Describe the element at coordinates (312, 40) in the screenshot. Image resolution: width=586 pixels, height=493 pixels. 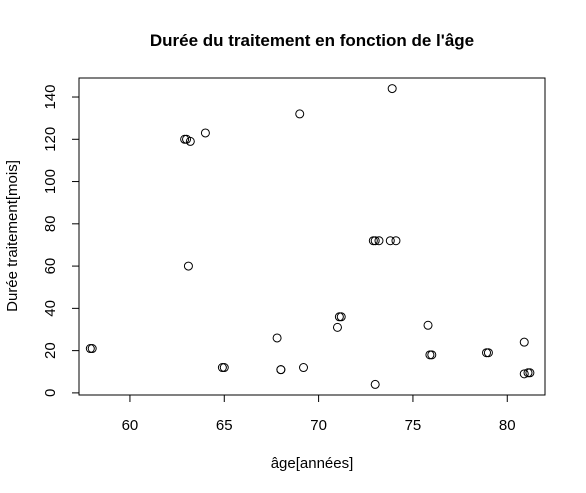
I see `chart-title: Durée du traitement en fonction de l'âge` at that location.